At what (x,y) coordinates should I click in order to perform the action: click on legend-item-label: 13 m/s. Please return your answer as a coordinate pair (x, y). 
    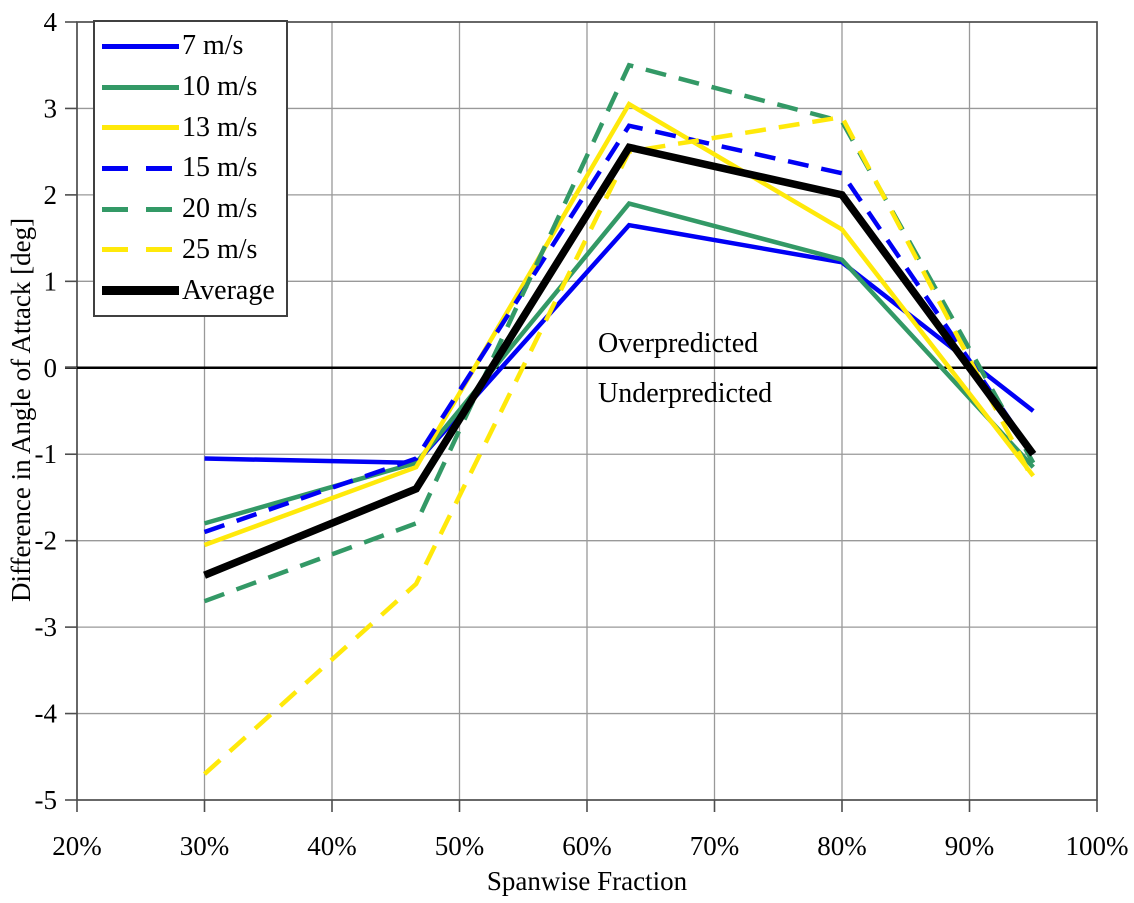
    Looking at the image, I should click on (220, 127).